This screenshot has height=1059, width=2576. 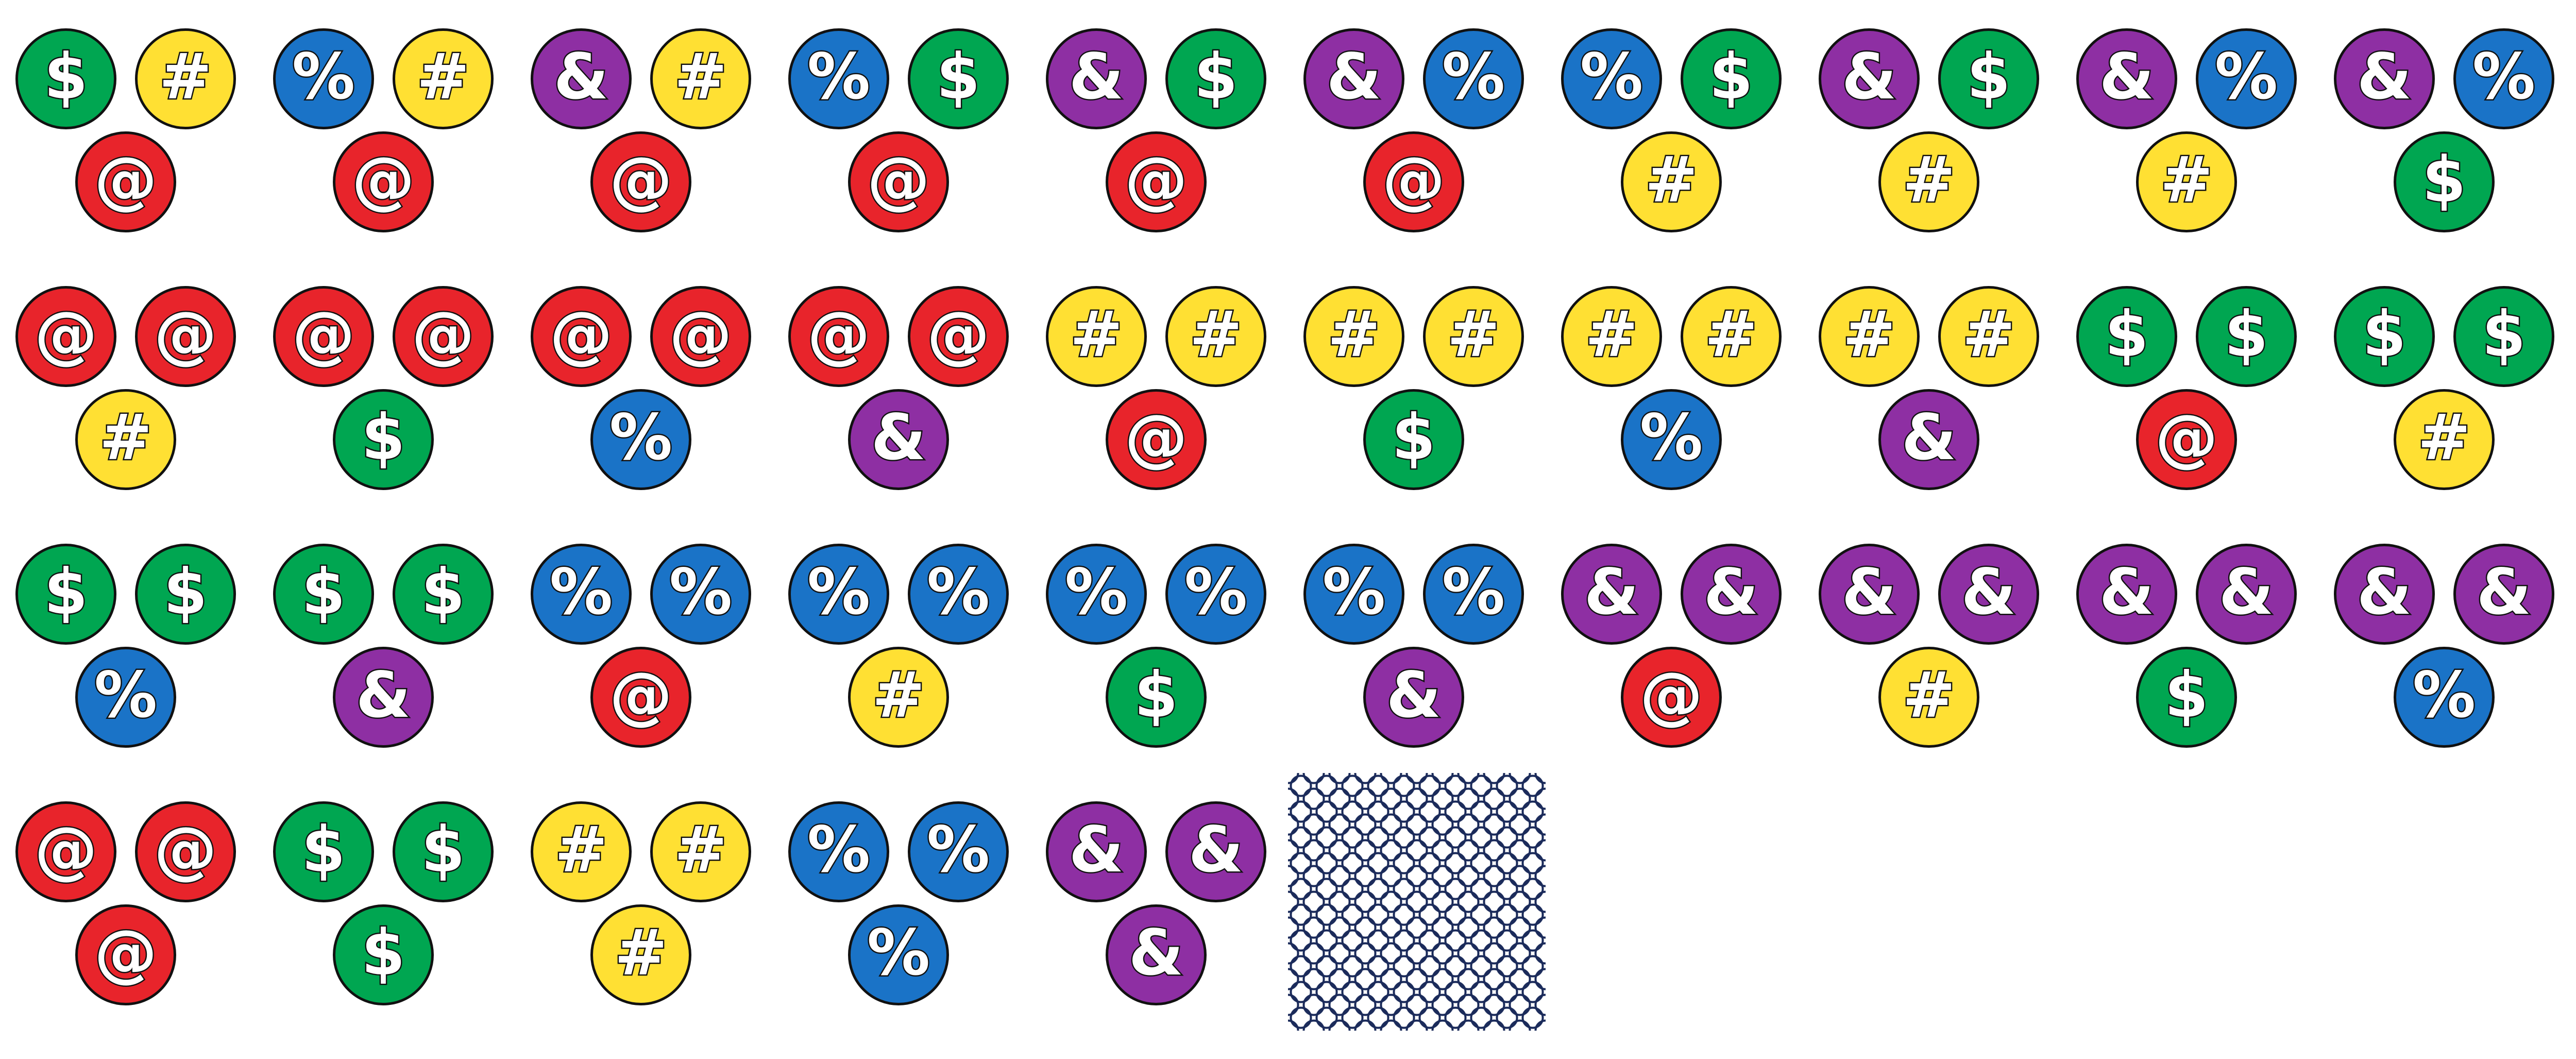 I want to click on texture-swatch, so click(x=1417, y=902).